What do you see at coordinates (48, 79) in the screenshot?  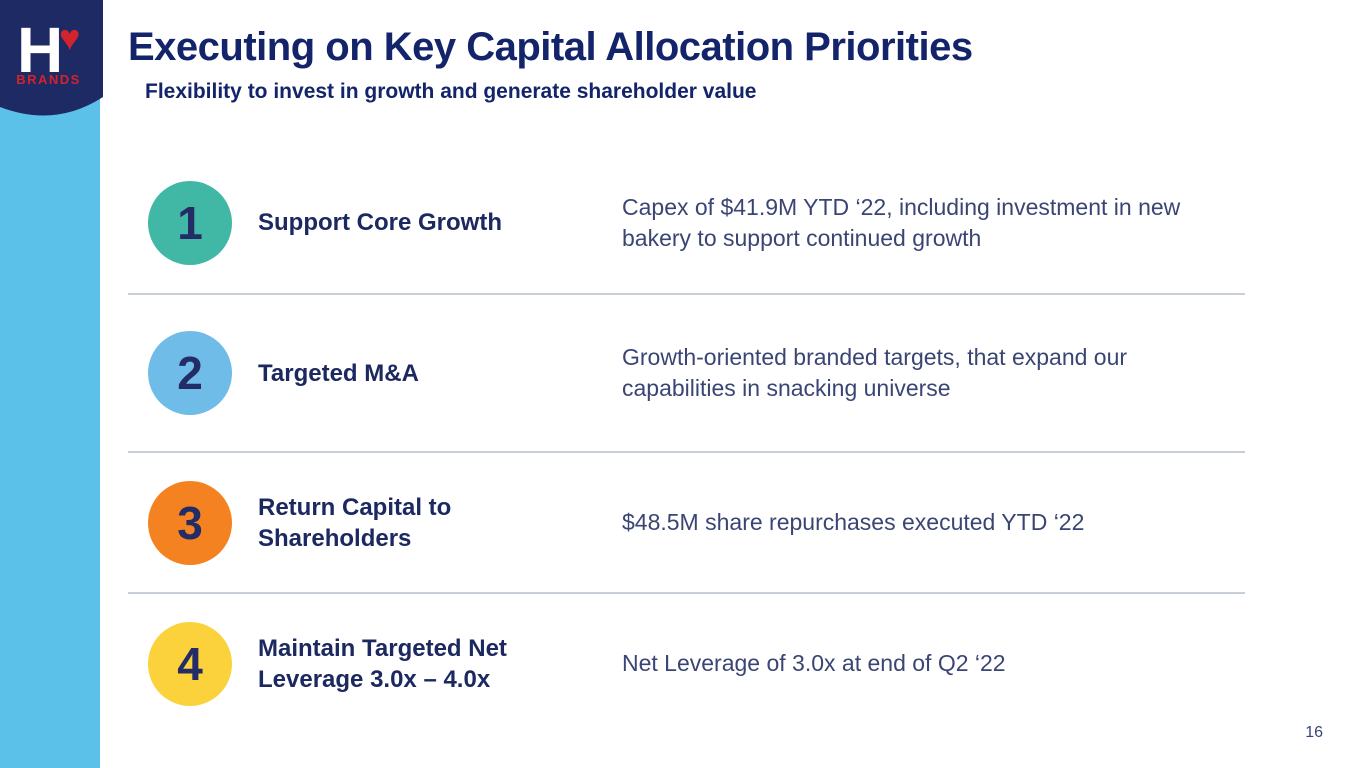 I see `logo-brand-text: BRANDS` at bounding box center [48, 79].